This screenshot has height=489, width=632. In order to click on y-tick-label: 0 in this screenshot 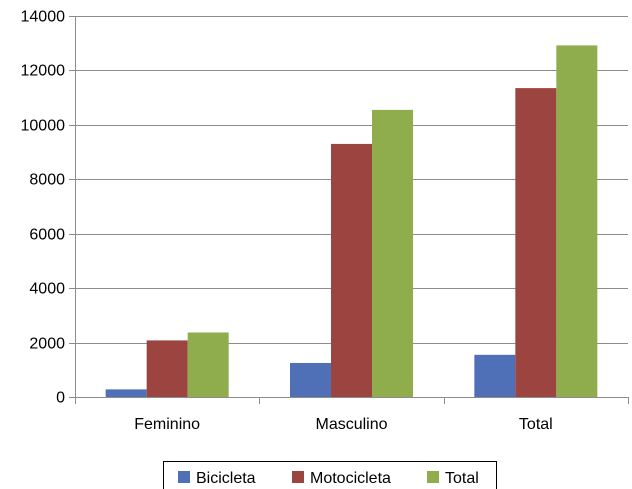, I will do `click(60, 398)`.